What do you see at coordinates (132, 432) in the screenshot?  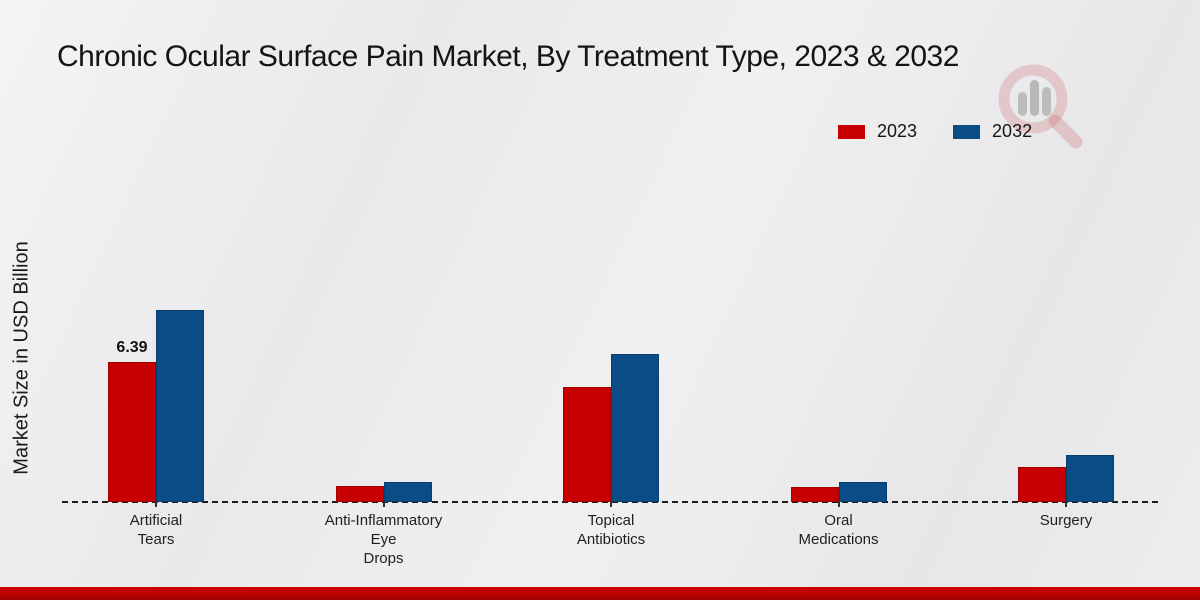 I see `bar-2023-artificial-tears` at bounding box center [132, 432].